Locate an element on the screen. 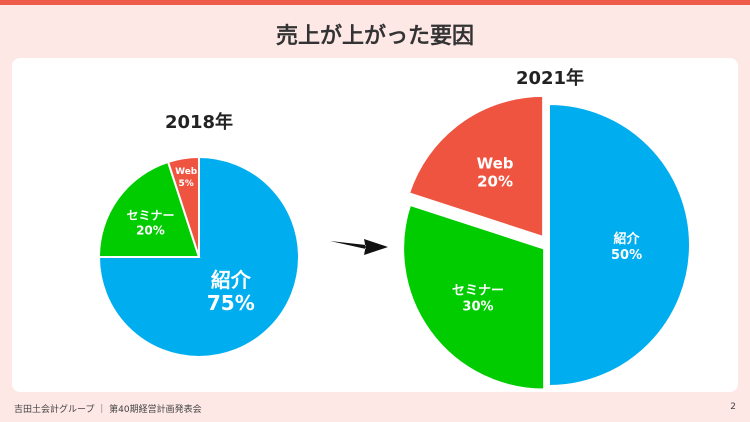 Image resolution: width=750 pixels, height=422 pixels. pie-slice-referral is located at coordinates (619, 245).